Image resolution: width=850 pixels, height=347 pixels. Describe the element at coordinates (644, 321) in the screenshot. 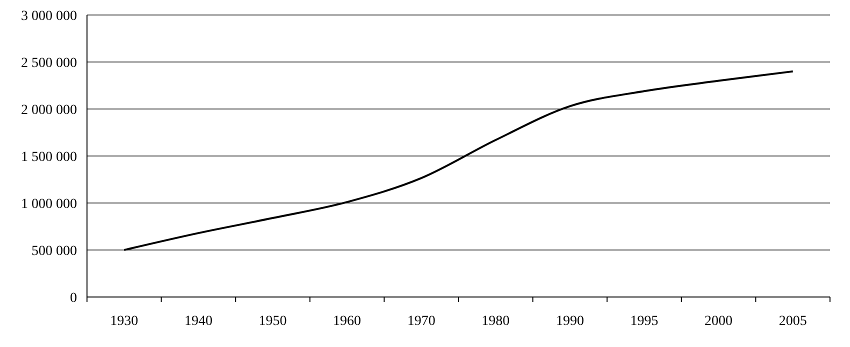

I see `x-tick-label: 1995` at that location.